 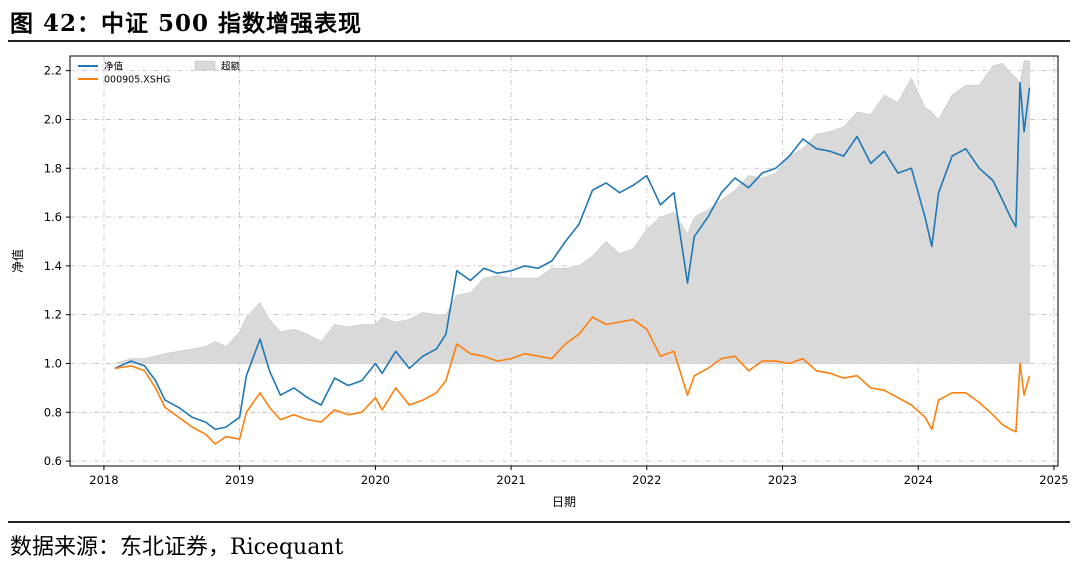 I want to click on figure-title: 图 42：中证 500 指数增强表现, so click(x=186, y=23).